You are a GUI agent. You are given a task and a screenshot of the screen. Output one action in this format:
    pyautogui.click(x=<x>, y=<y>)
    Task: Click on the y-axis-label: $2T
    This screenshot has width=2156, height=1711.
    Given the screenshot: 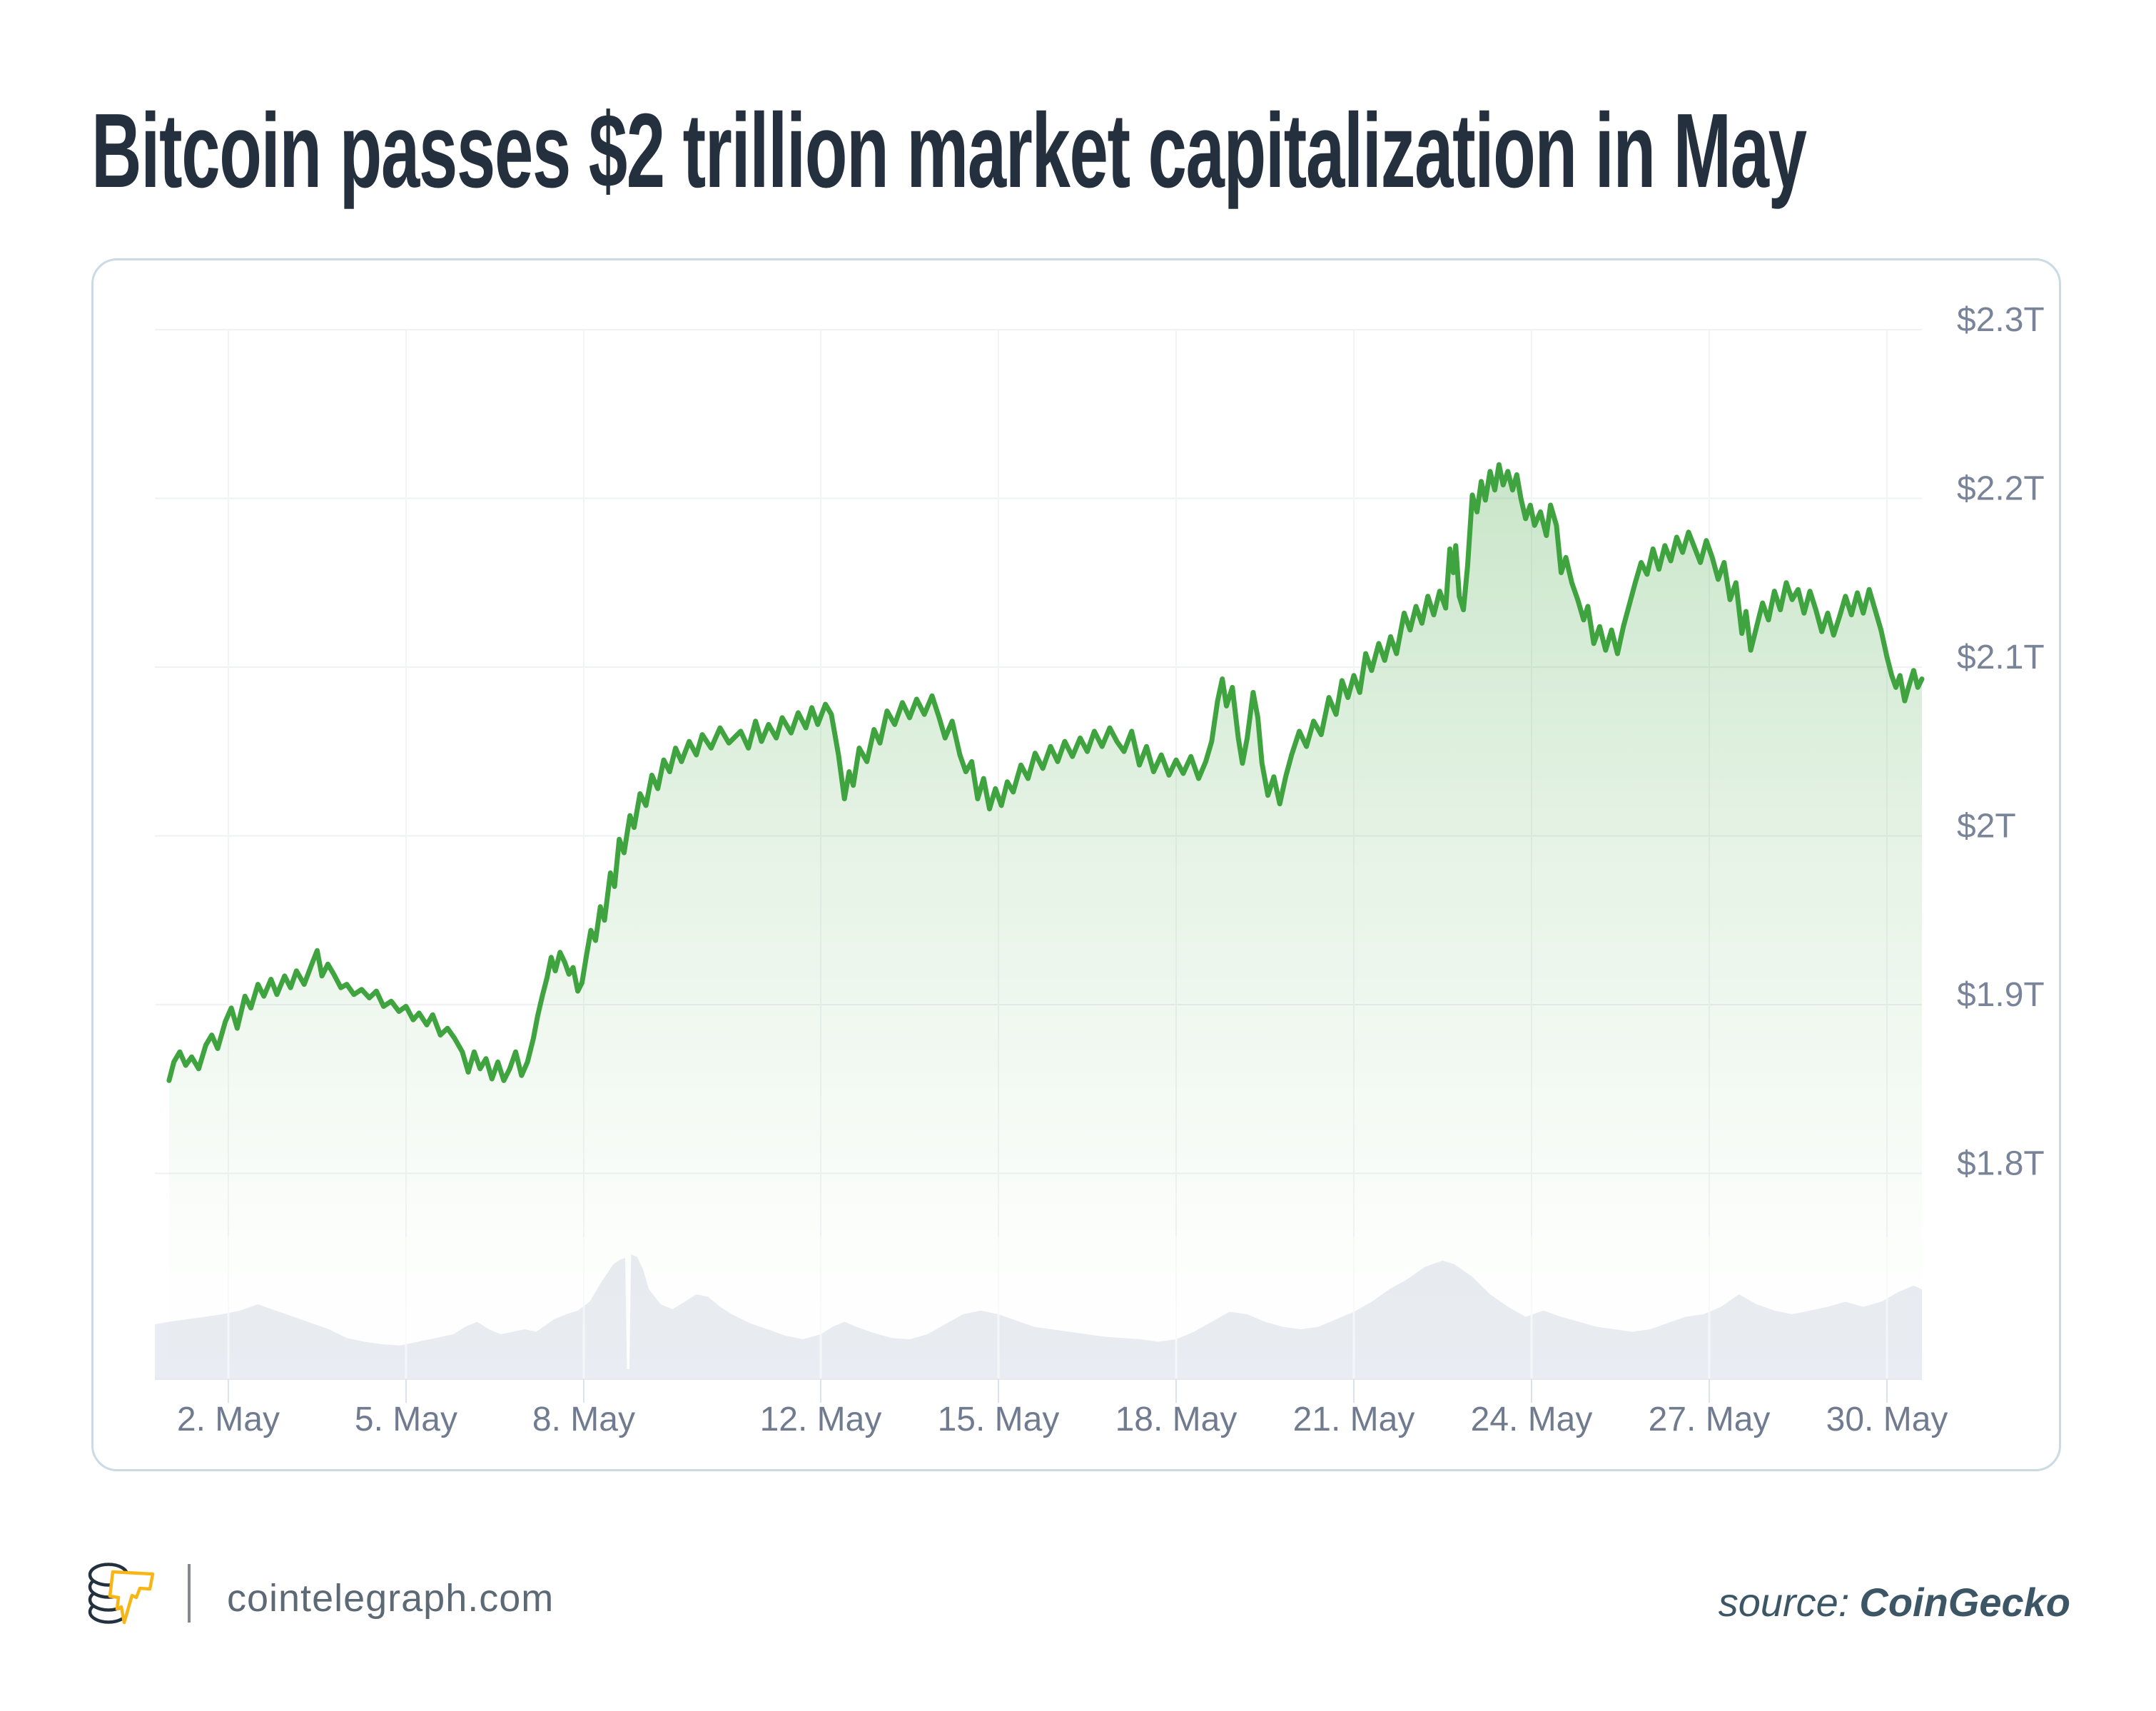 What is the action you would take?
    pyautogui.click(x=1986, y=827)
    